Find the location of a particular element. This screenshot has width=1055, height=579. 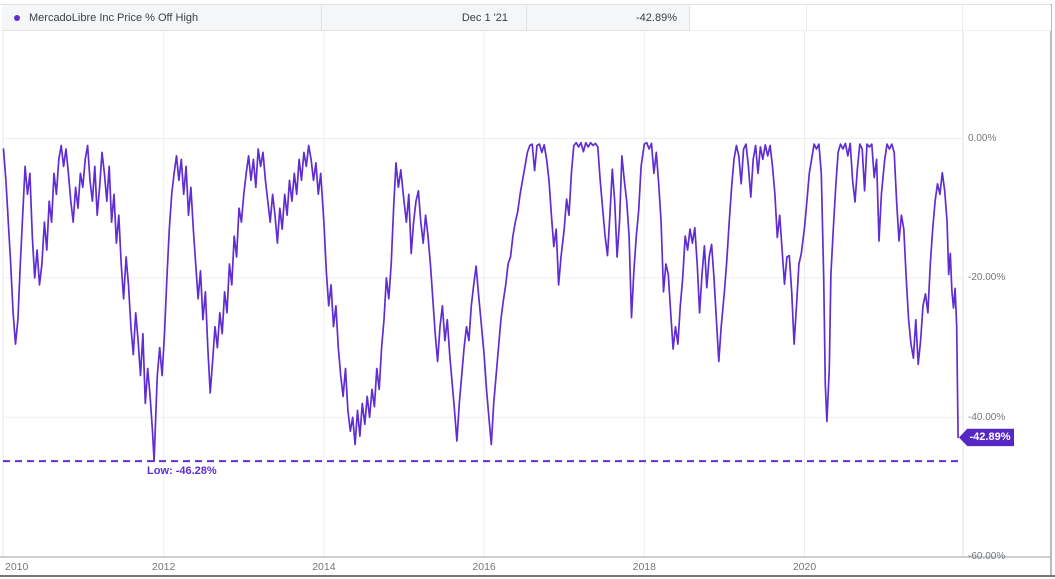

legend-series-cell: MercadoLibre Inc Price % Off High is located at coordinates (162, 18).